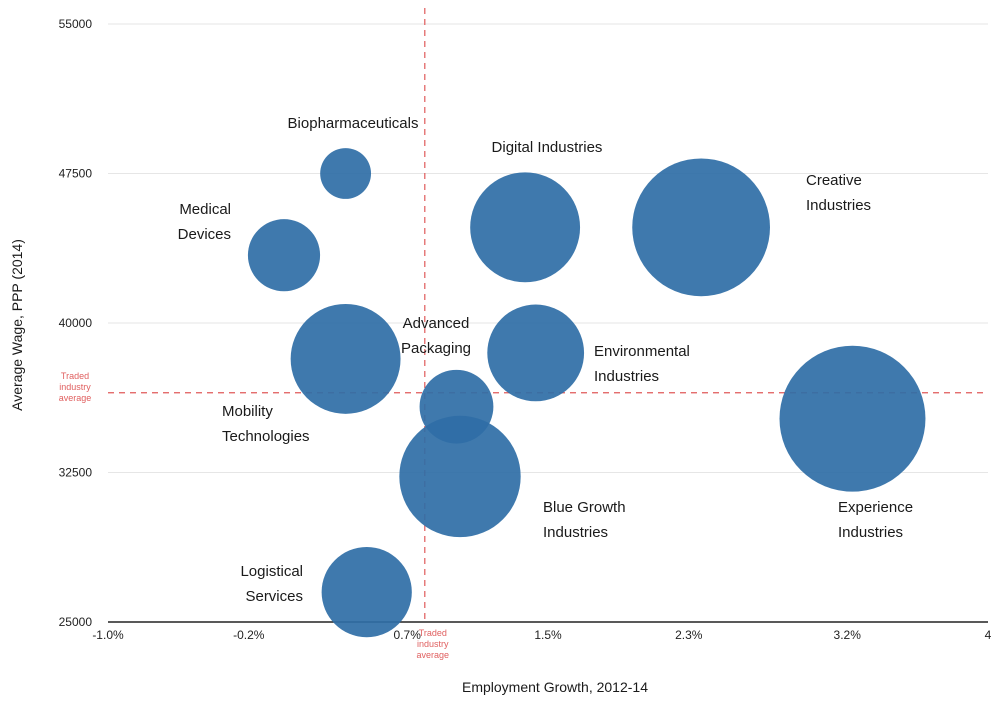 The image size is (991, 703). Describe the element at coordinates (345, 358) in the screenshot. I see `bubble-mobility-technologies` at that location.